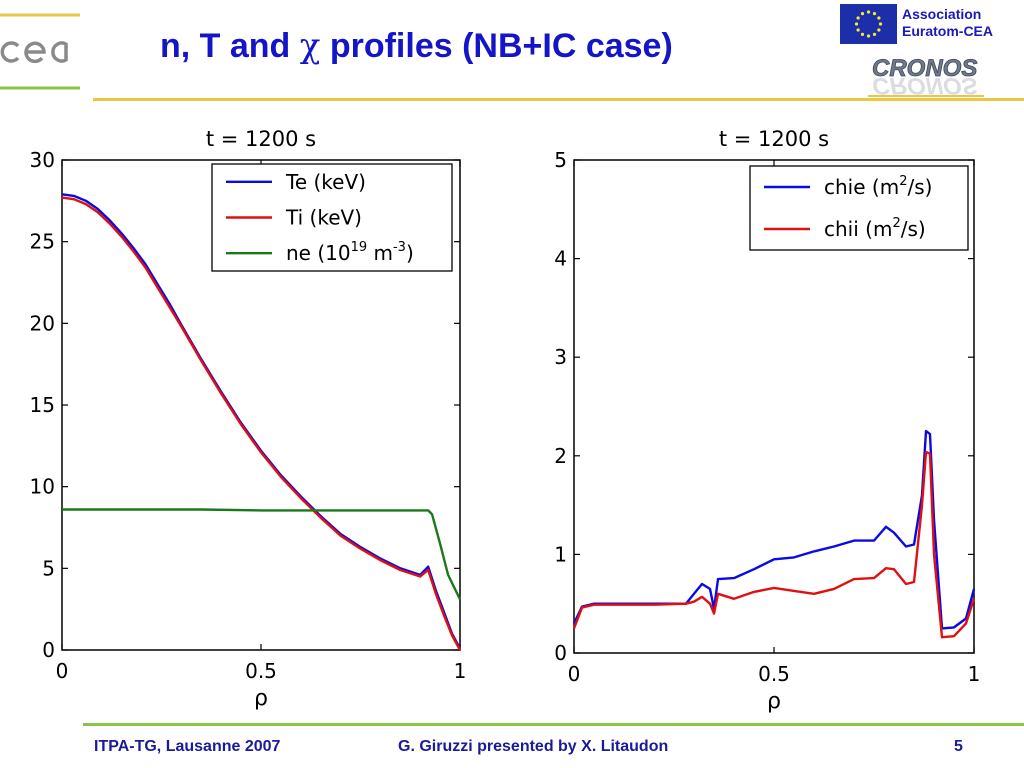  Describe the element at coordinates (878, 186) in the screenshot. I see `legend-label: chie (m2/s)` at that location.